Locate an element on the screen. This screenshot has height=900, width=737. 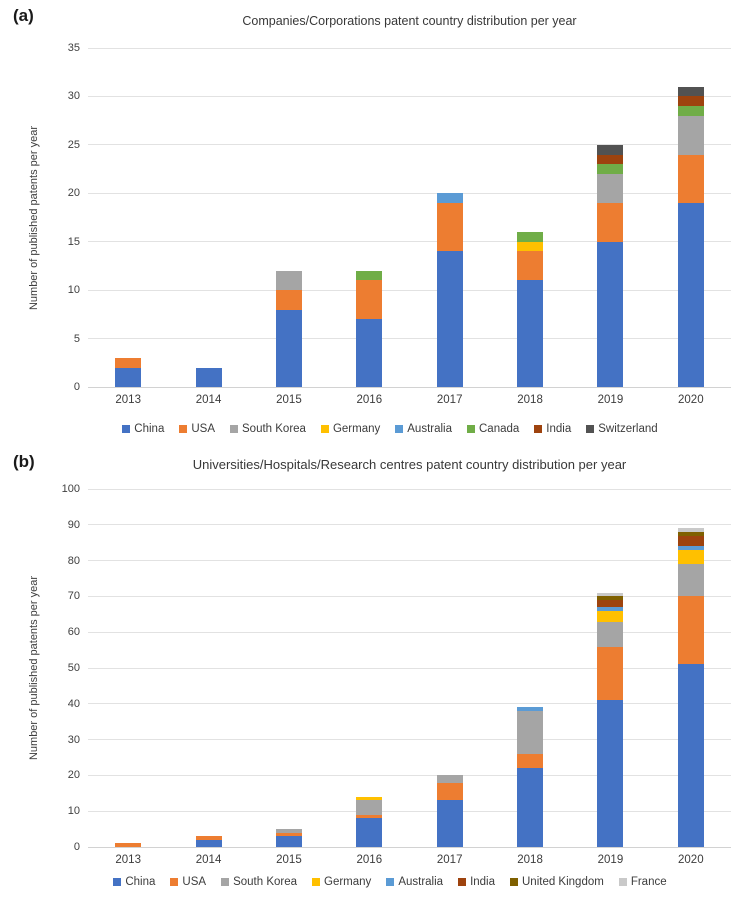
bar-segment-china-2013 is located at coordinates (128, 377).